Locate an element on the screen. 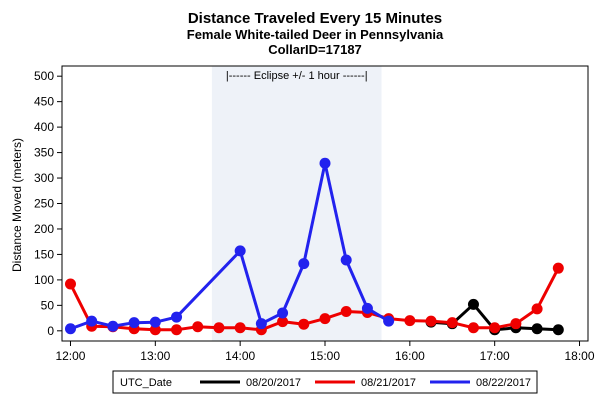 This screenshot has height=400, width=600. y-tick-label: 50 is located at coordinates (48, 305).